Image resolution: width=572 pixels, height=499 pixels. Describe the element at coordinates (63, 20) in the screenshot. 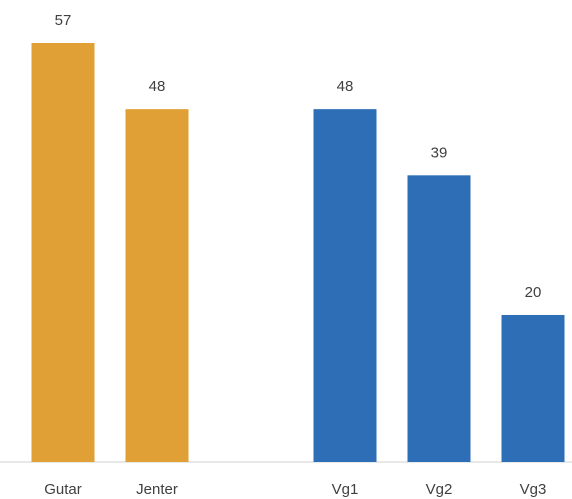

I see `value-label: 57` at that location.